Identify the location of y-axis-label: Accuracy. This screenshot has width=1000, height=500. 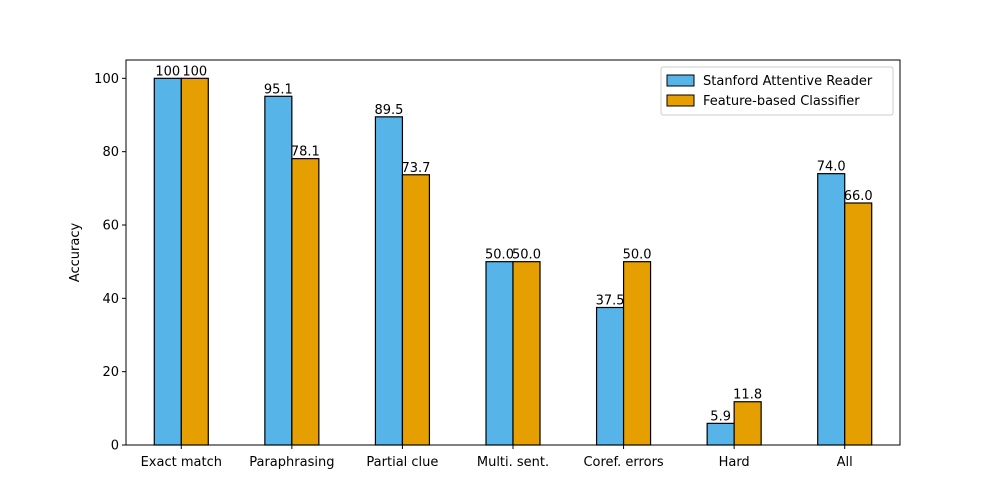
(75, 253).